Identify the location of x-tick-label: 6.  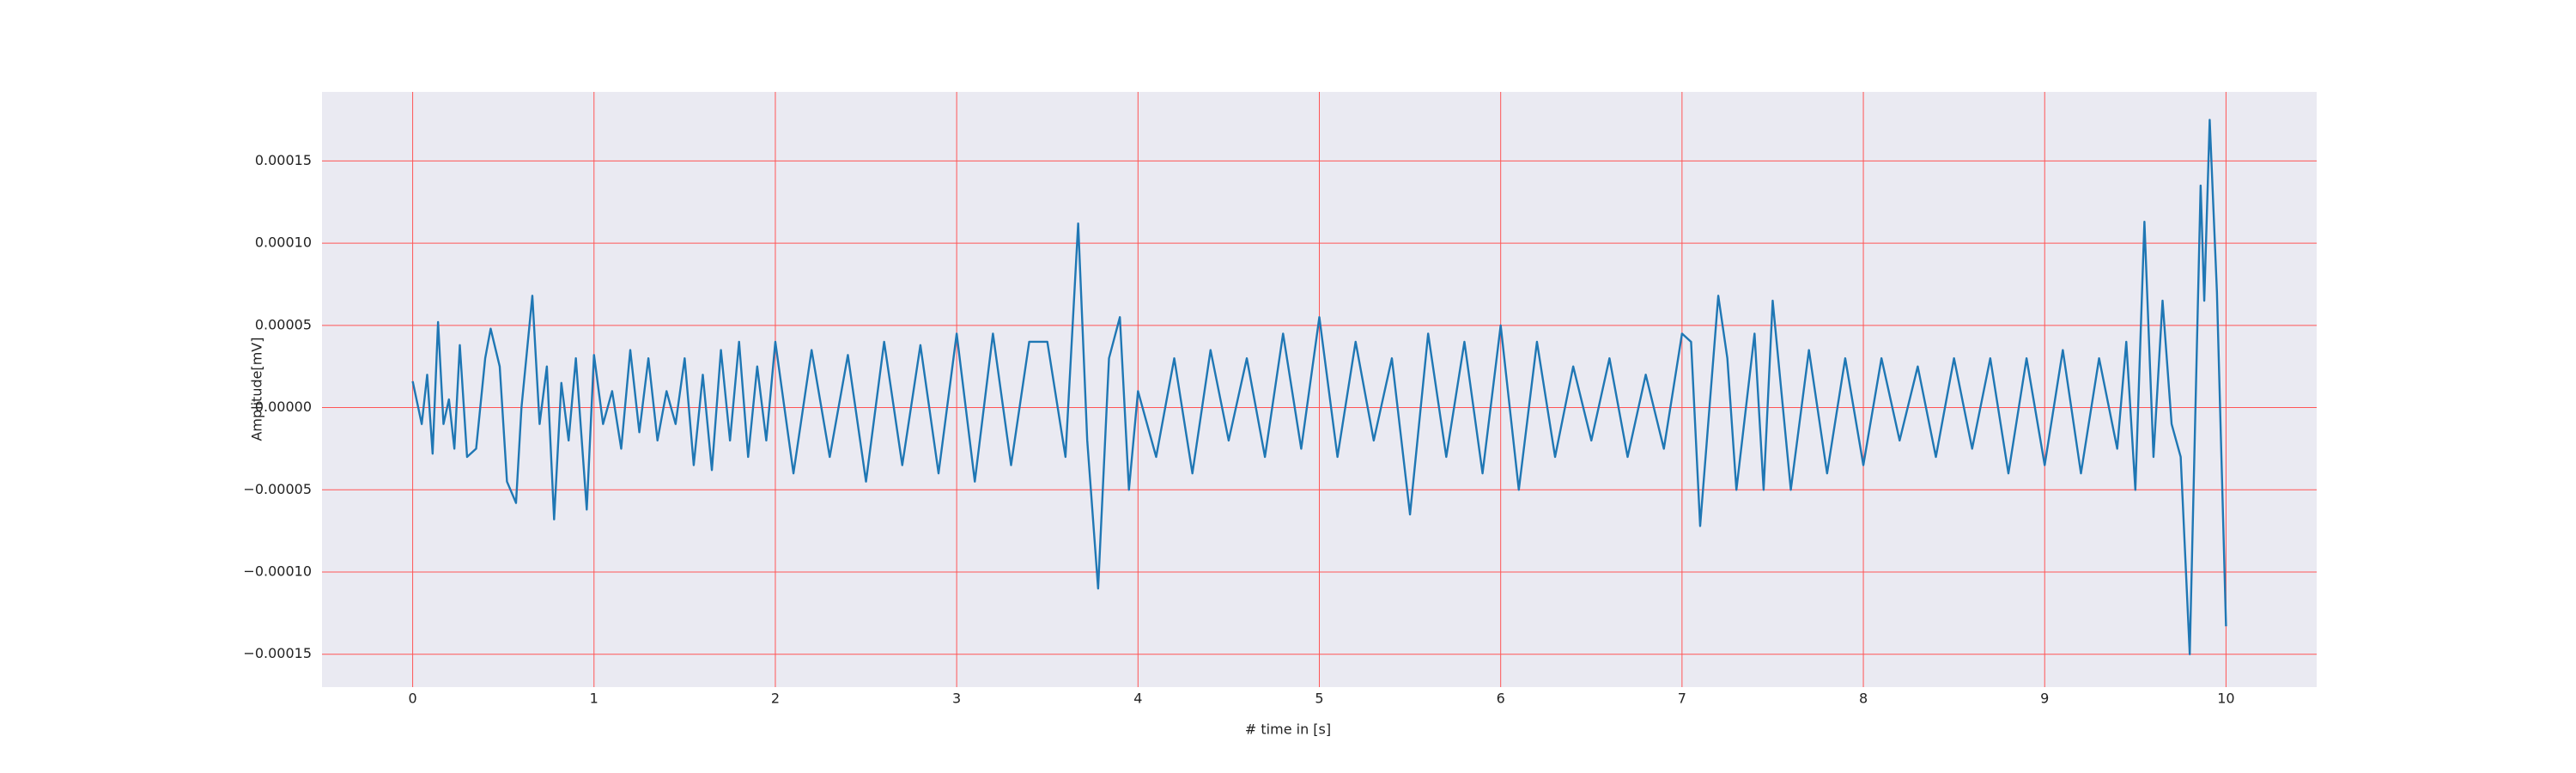
(1501, 699).